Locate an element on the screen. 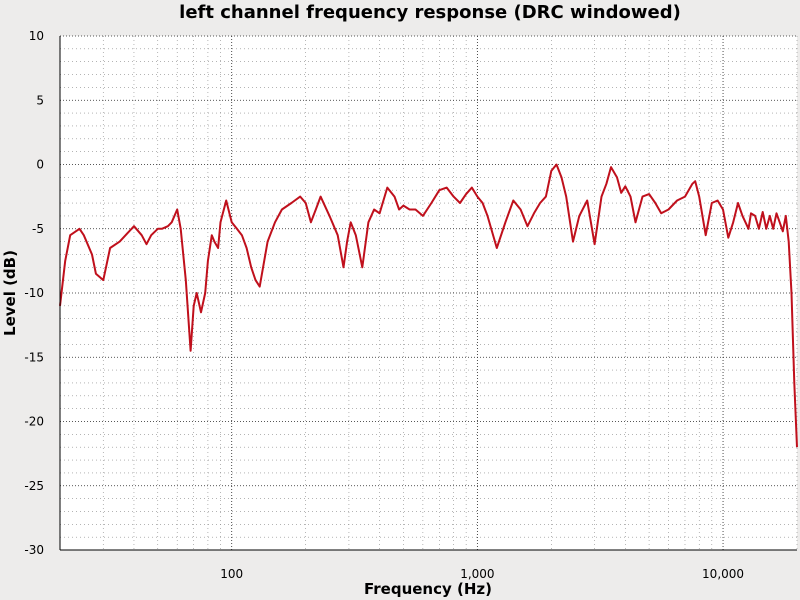 This screenshot has width=800, height=600. y-tick-label: -15 is located at coordinates (34, 357).